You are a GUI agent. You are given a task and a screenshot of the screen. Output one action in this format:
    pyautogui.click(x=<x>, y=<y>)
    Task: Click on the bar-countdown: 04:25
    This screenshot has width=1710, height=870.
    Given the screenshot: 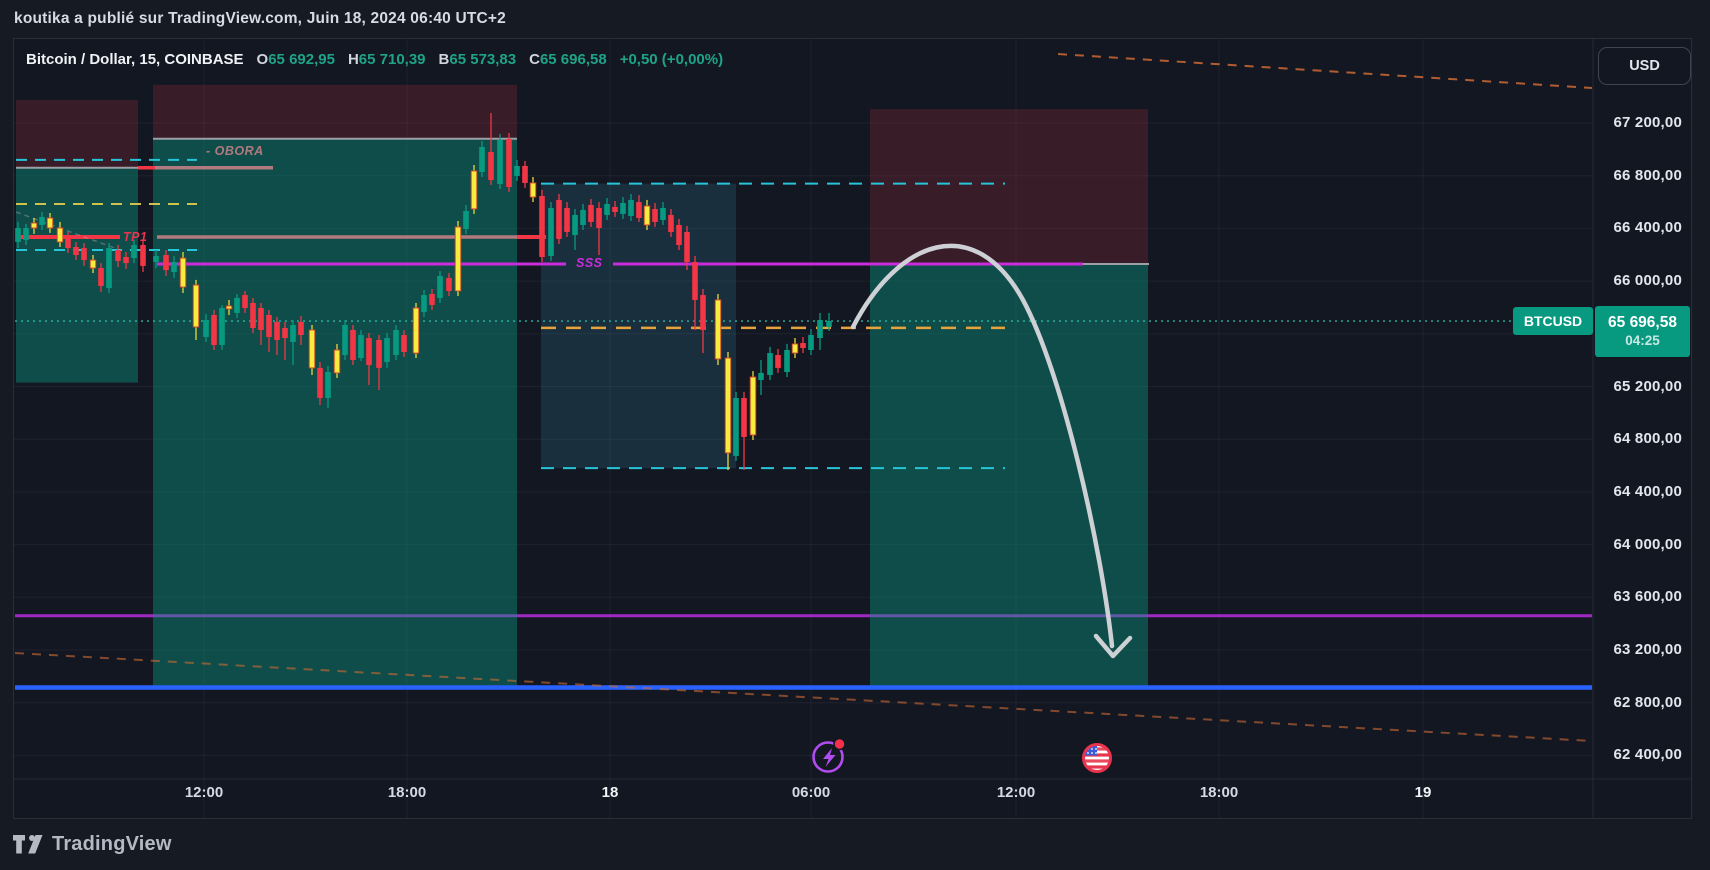 What is the action you would take?
    pyautogui.click(x=1642, y=340)
    